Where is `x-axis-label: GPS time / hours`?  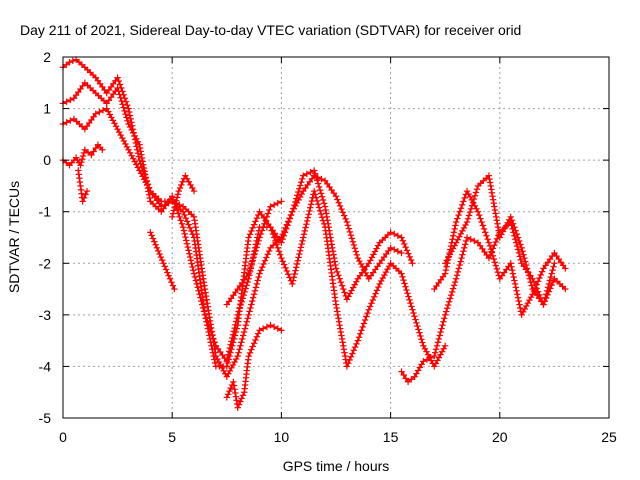
x-axis-label: GPS time / hours is located at coordinates (336, 466).